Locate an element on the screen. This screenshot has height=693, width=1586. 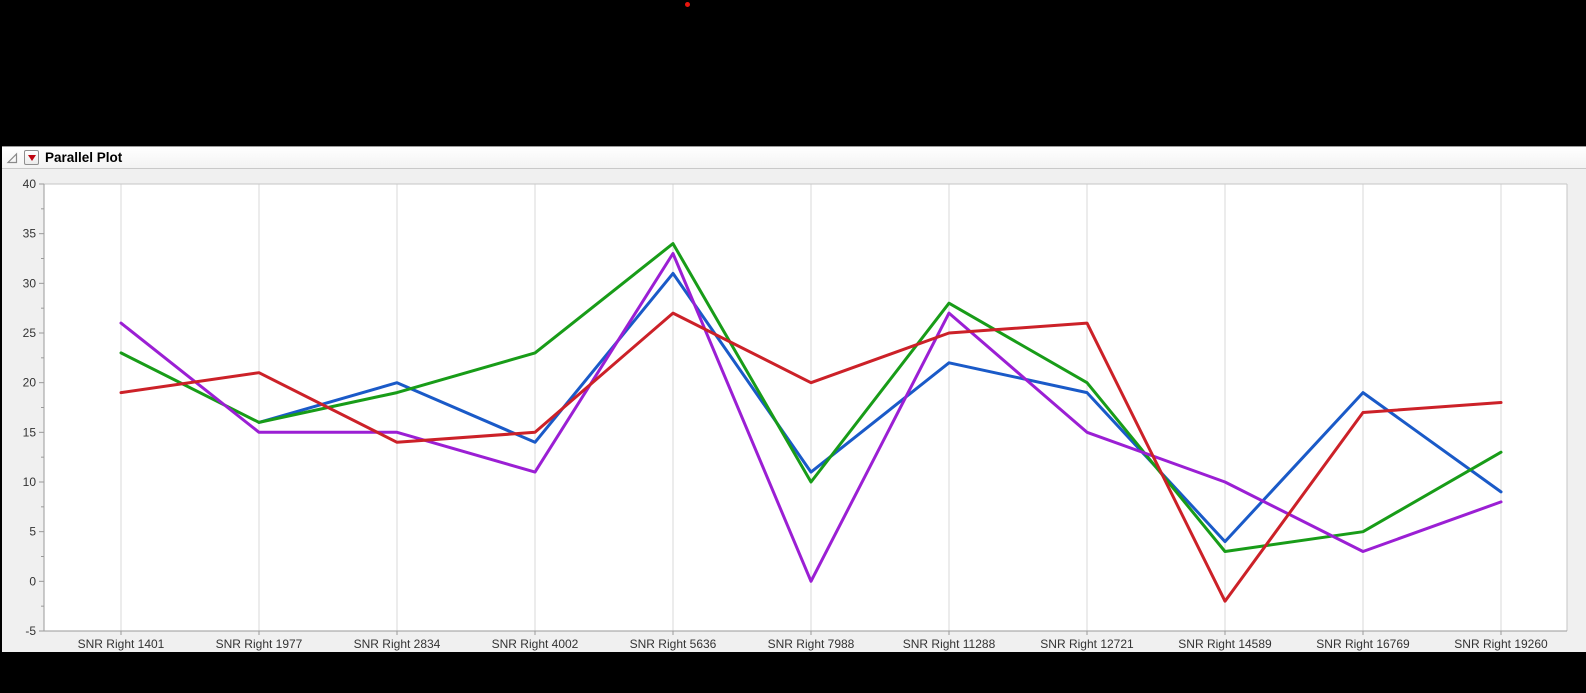
y-tick-label: 10 is located at coordinates (30, 482).